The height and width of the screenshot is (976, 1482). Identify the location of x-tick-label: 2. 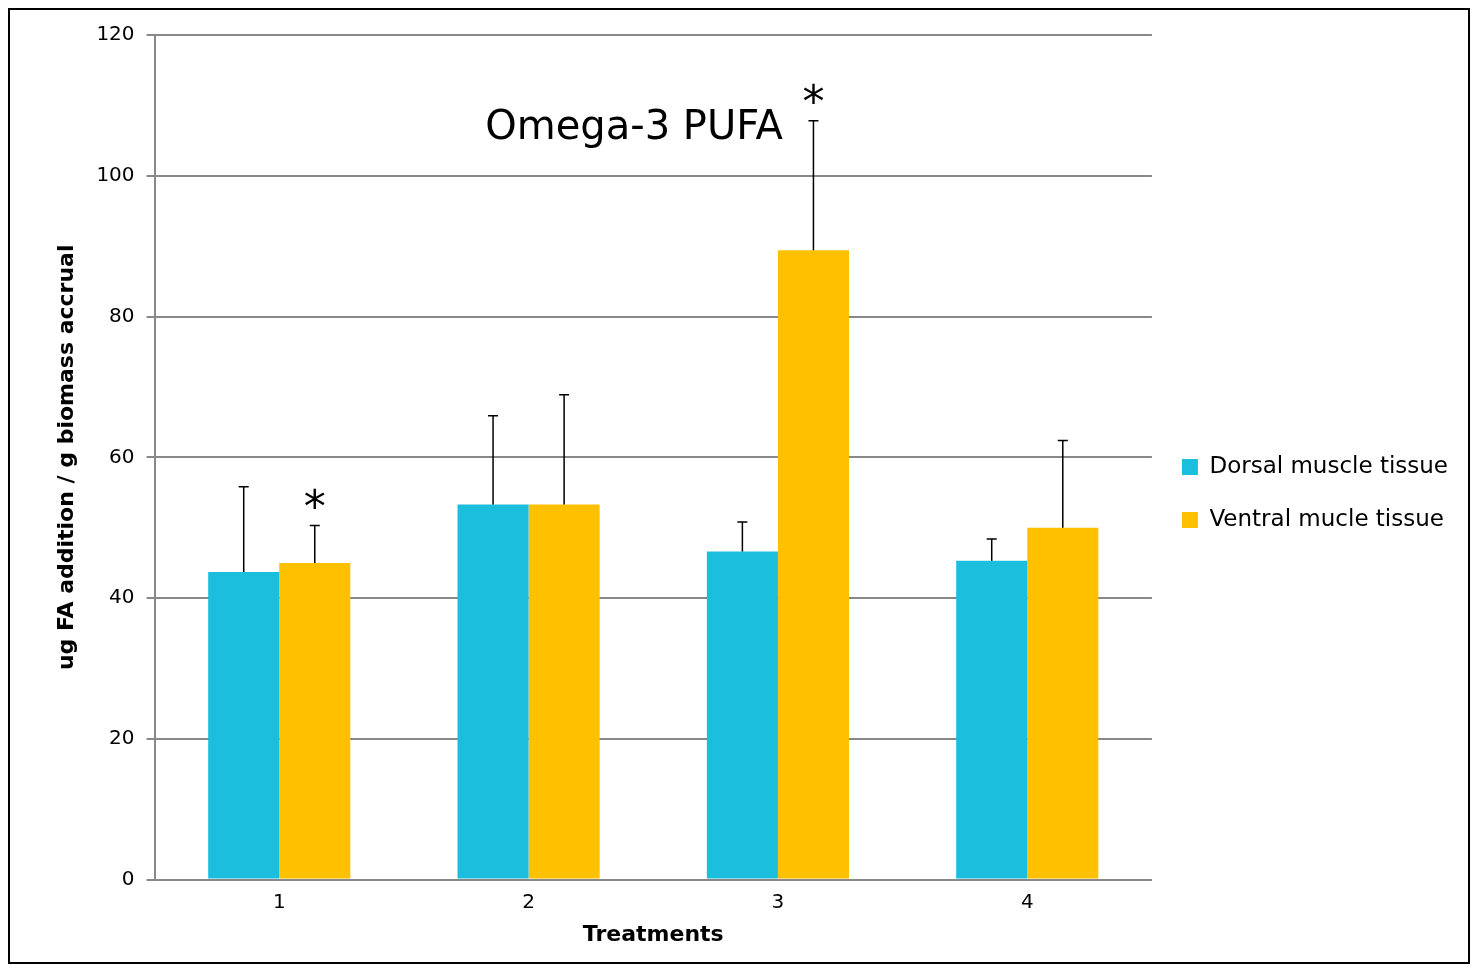
(528, 900).